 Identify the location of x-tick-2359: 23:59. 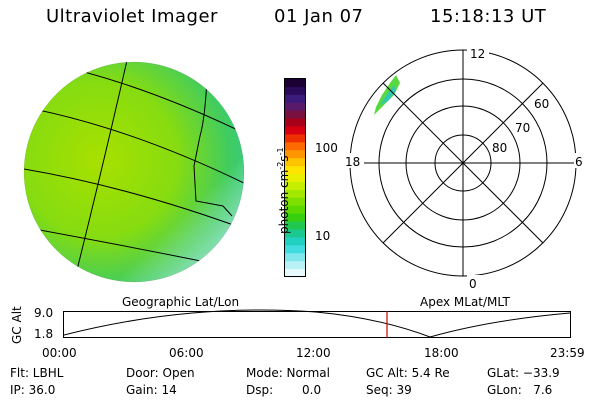
(567, 353).